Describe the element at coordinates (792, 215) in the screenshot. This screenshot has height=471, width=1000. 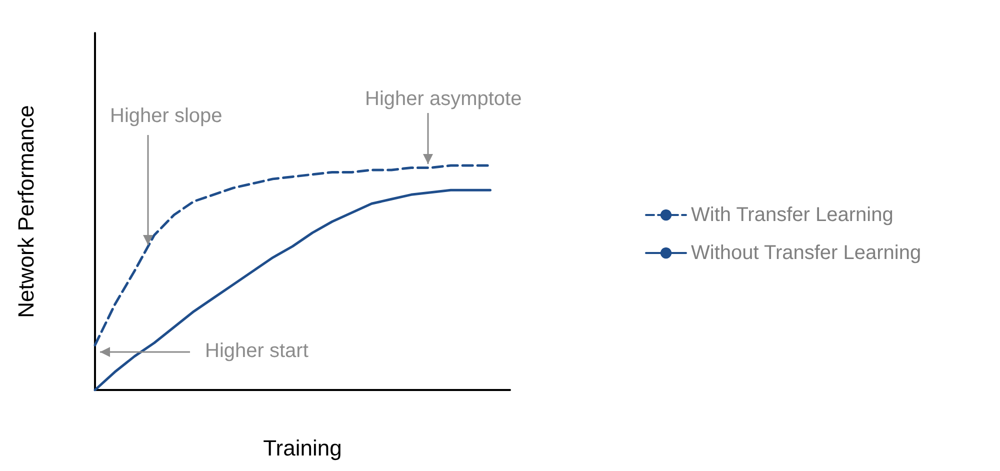
I see `legend-label: With Transfer Learning` at that location.